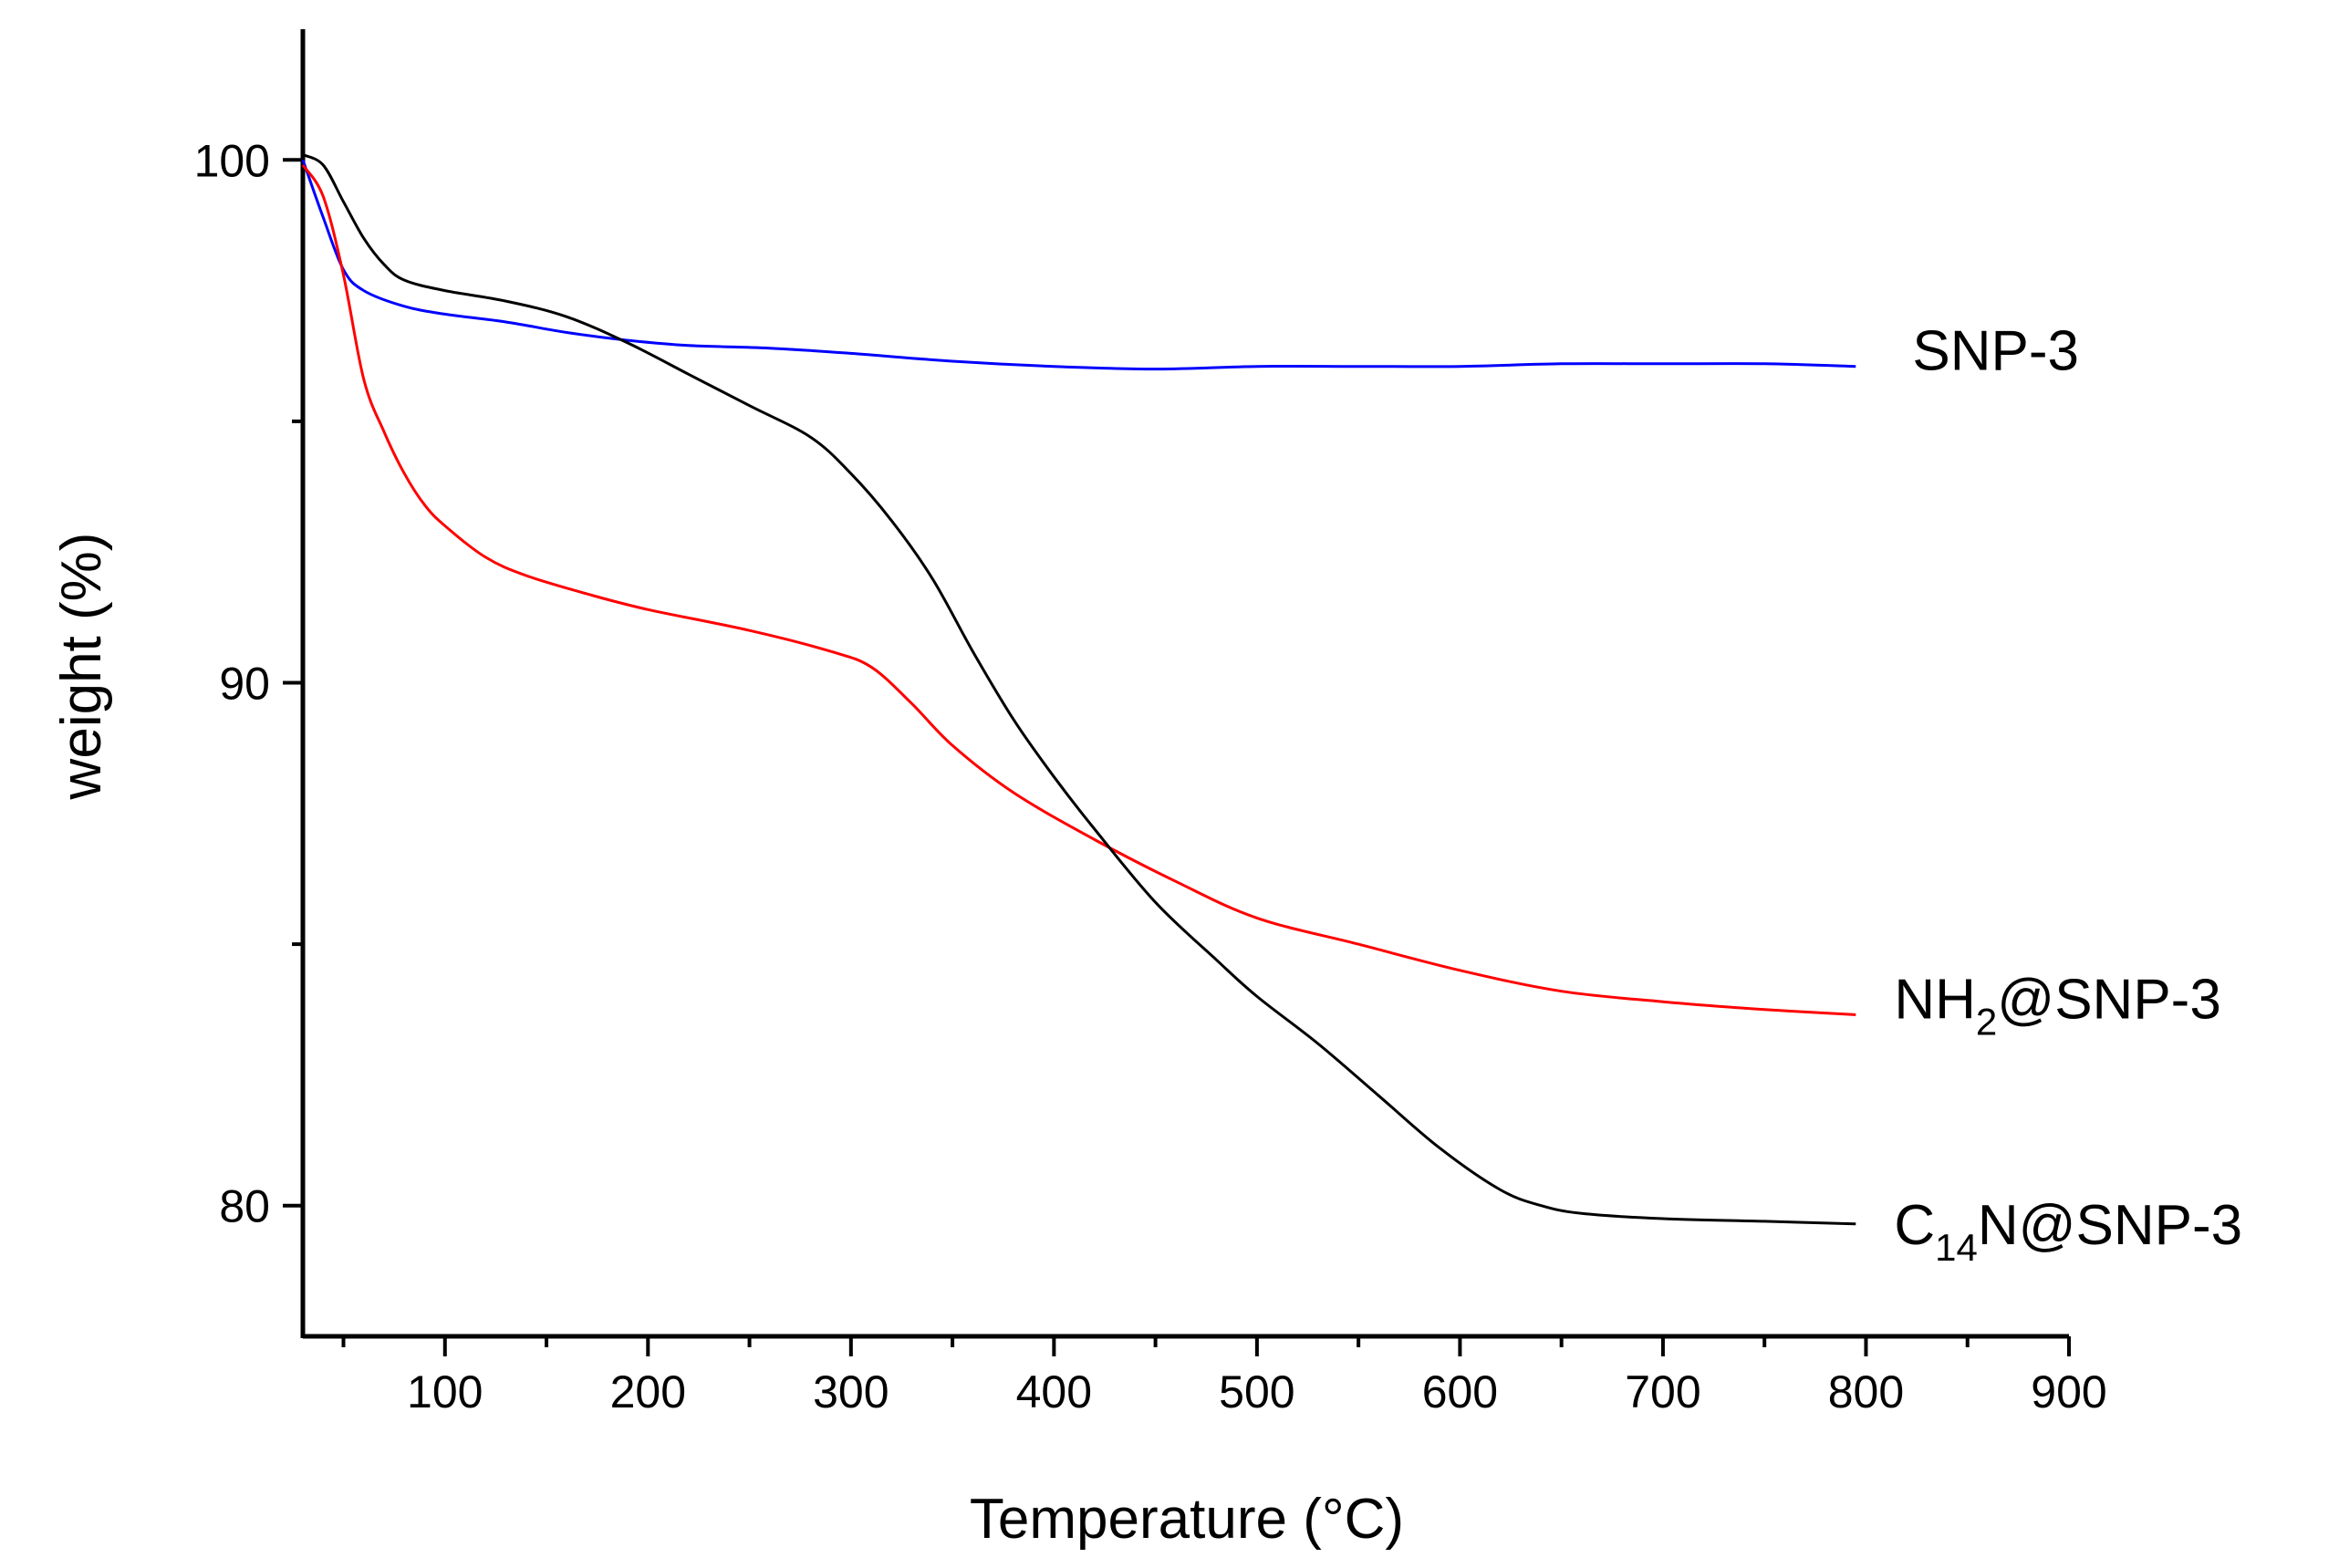 This screenshot has height=1568, width=2339. What do you see at coordinates (1054, 1391) in the screenshot?
I see `x-tick-label: 400` at bounding box center [1054, 1391].